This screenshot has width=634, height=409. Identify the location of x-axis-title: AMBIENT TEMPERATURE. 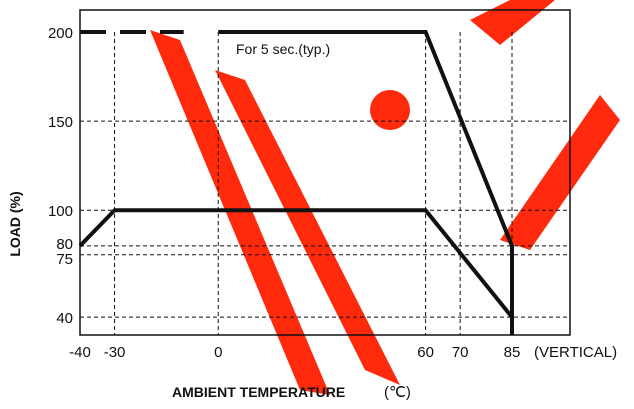
(258, 392).